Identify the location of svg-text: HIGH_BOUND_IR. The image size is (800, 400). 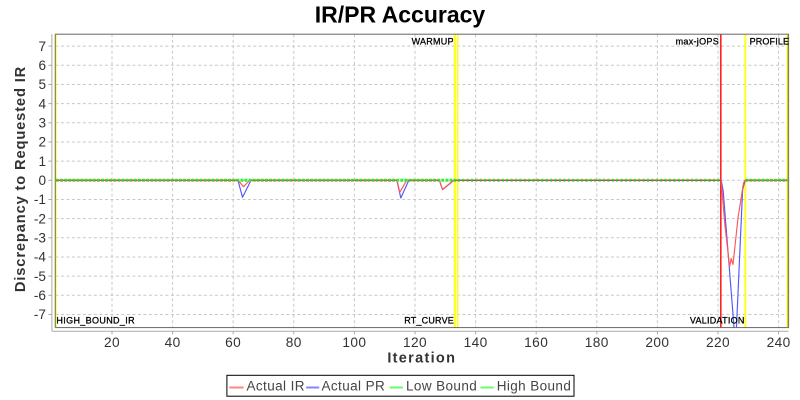
(95, 320).